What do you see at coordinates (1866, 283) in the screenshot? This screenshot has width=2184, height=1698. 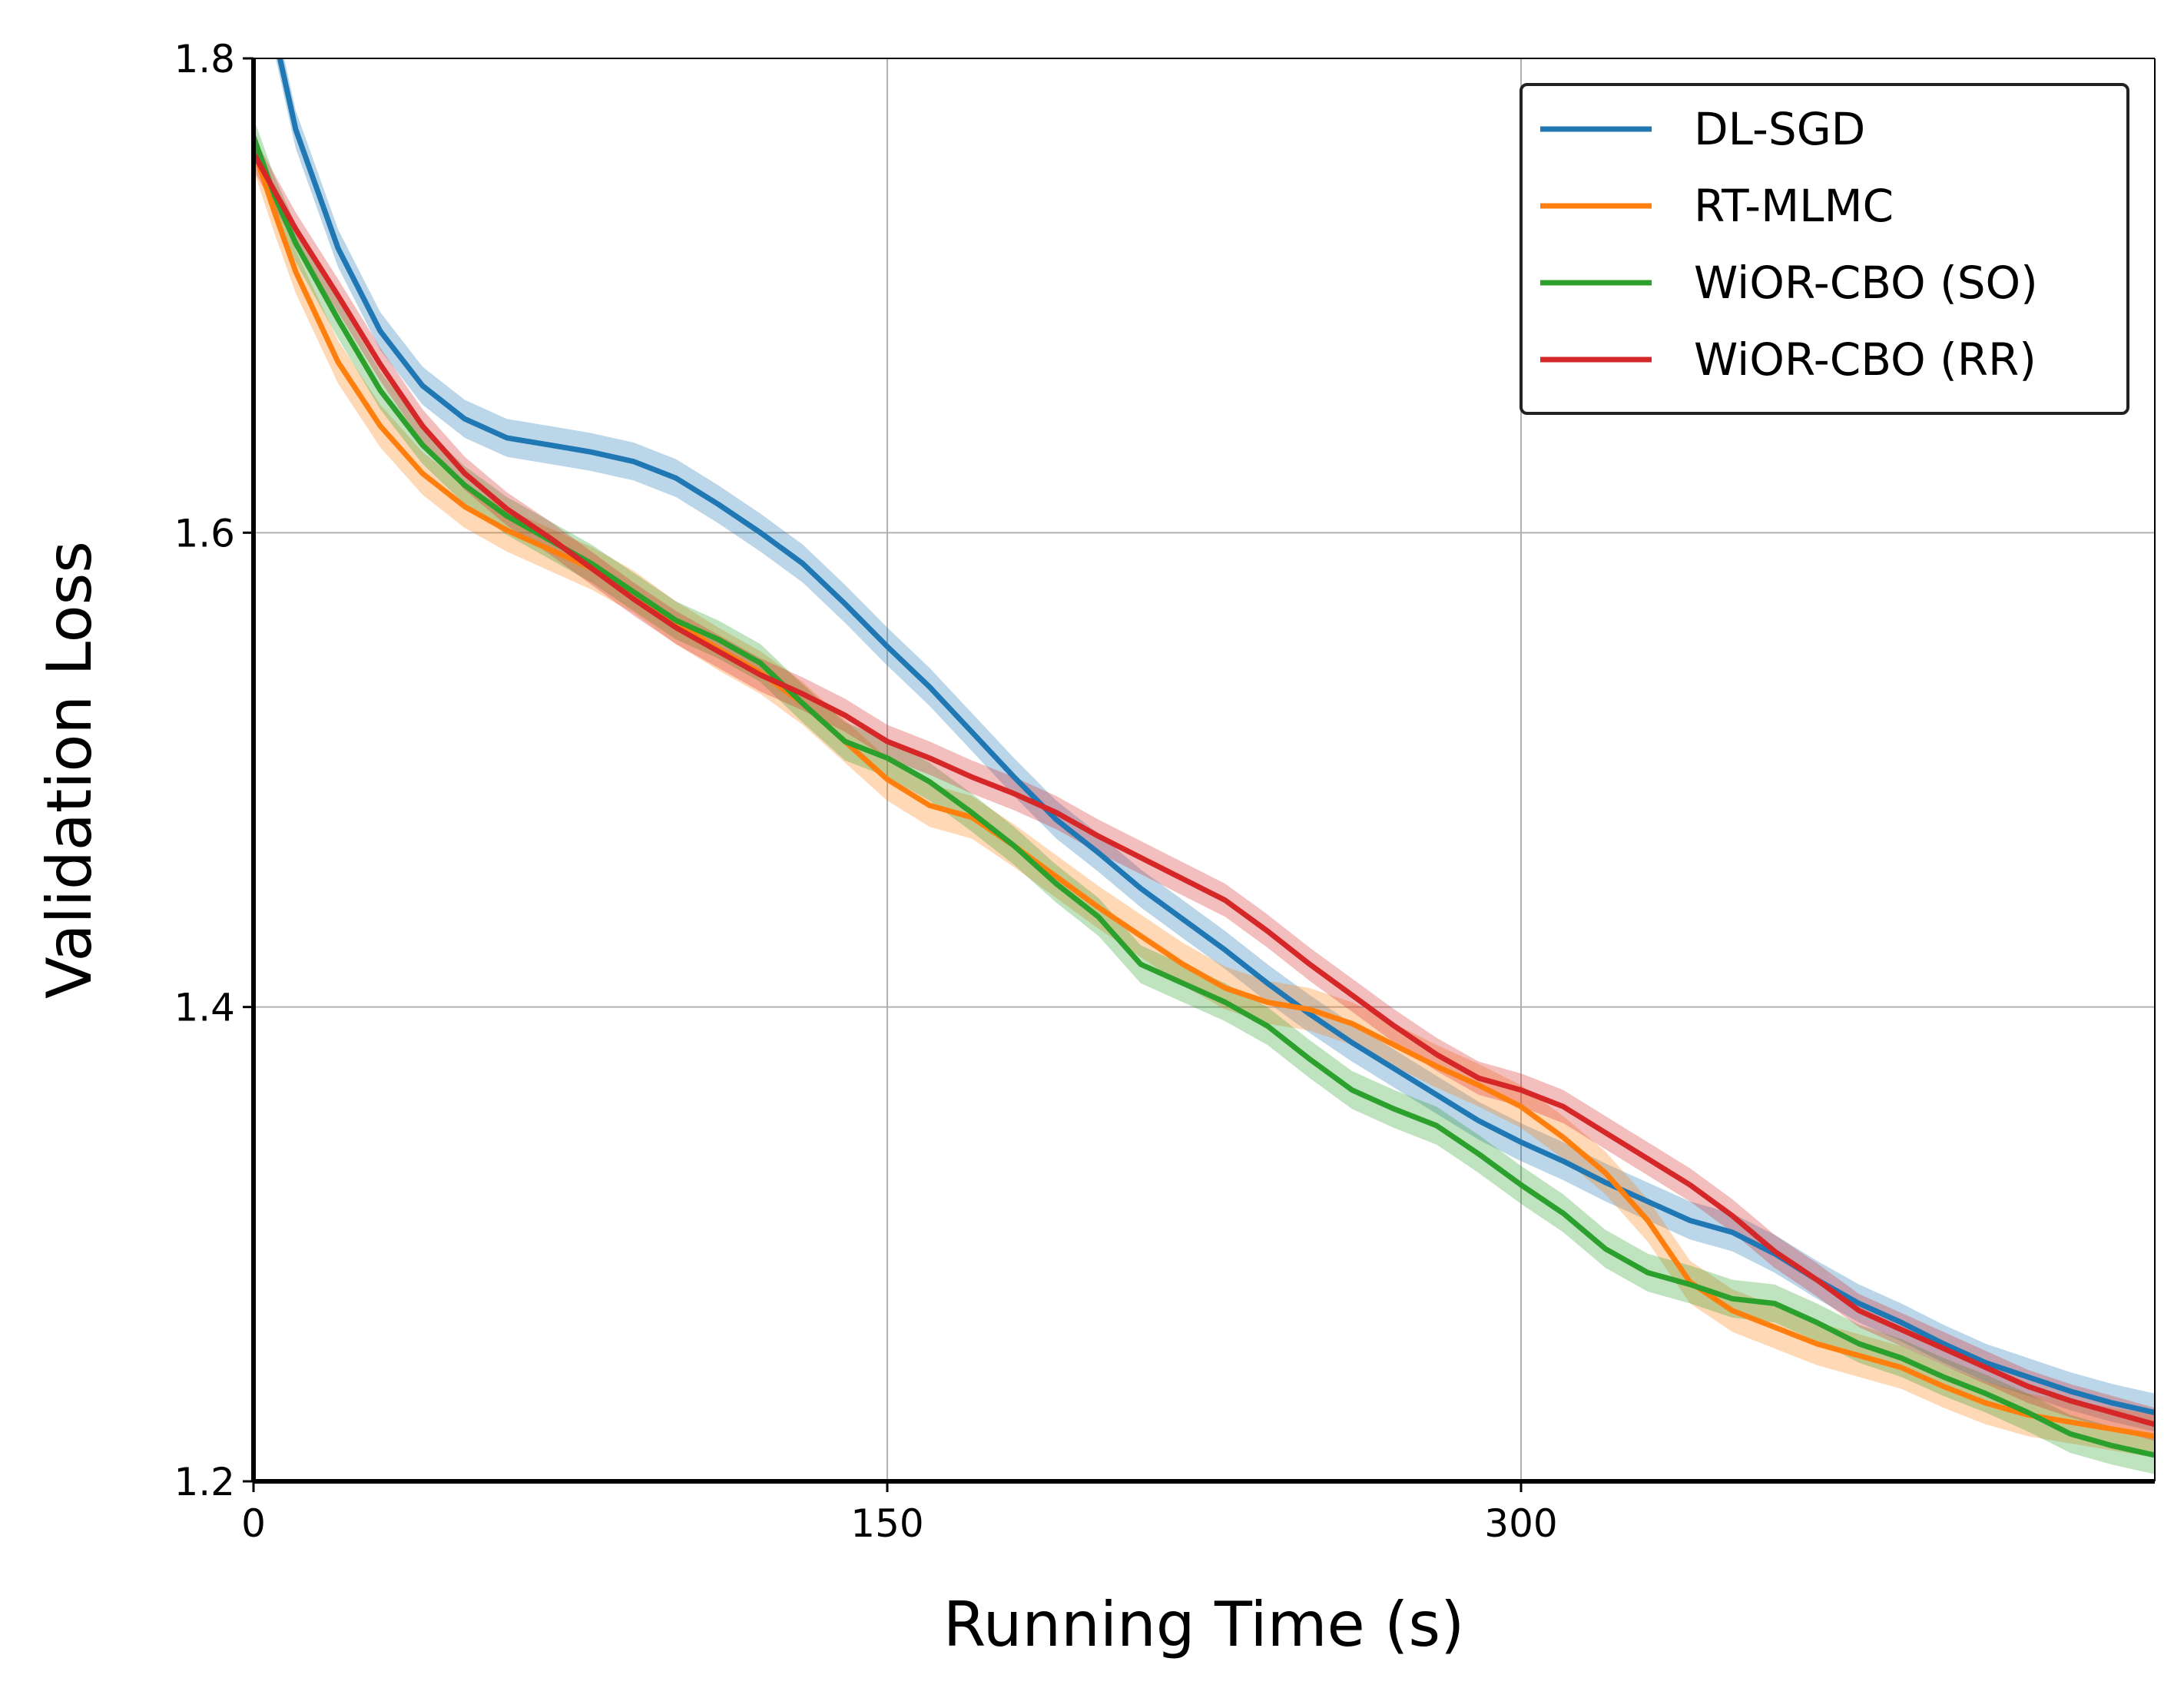 I see `legend-label-wior-cbo-so: WiOR-CBO (SO)` at bounding box center [1866, 283].